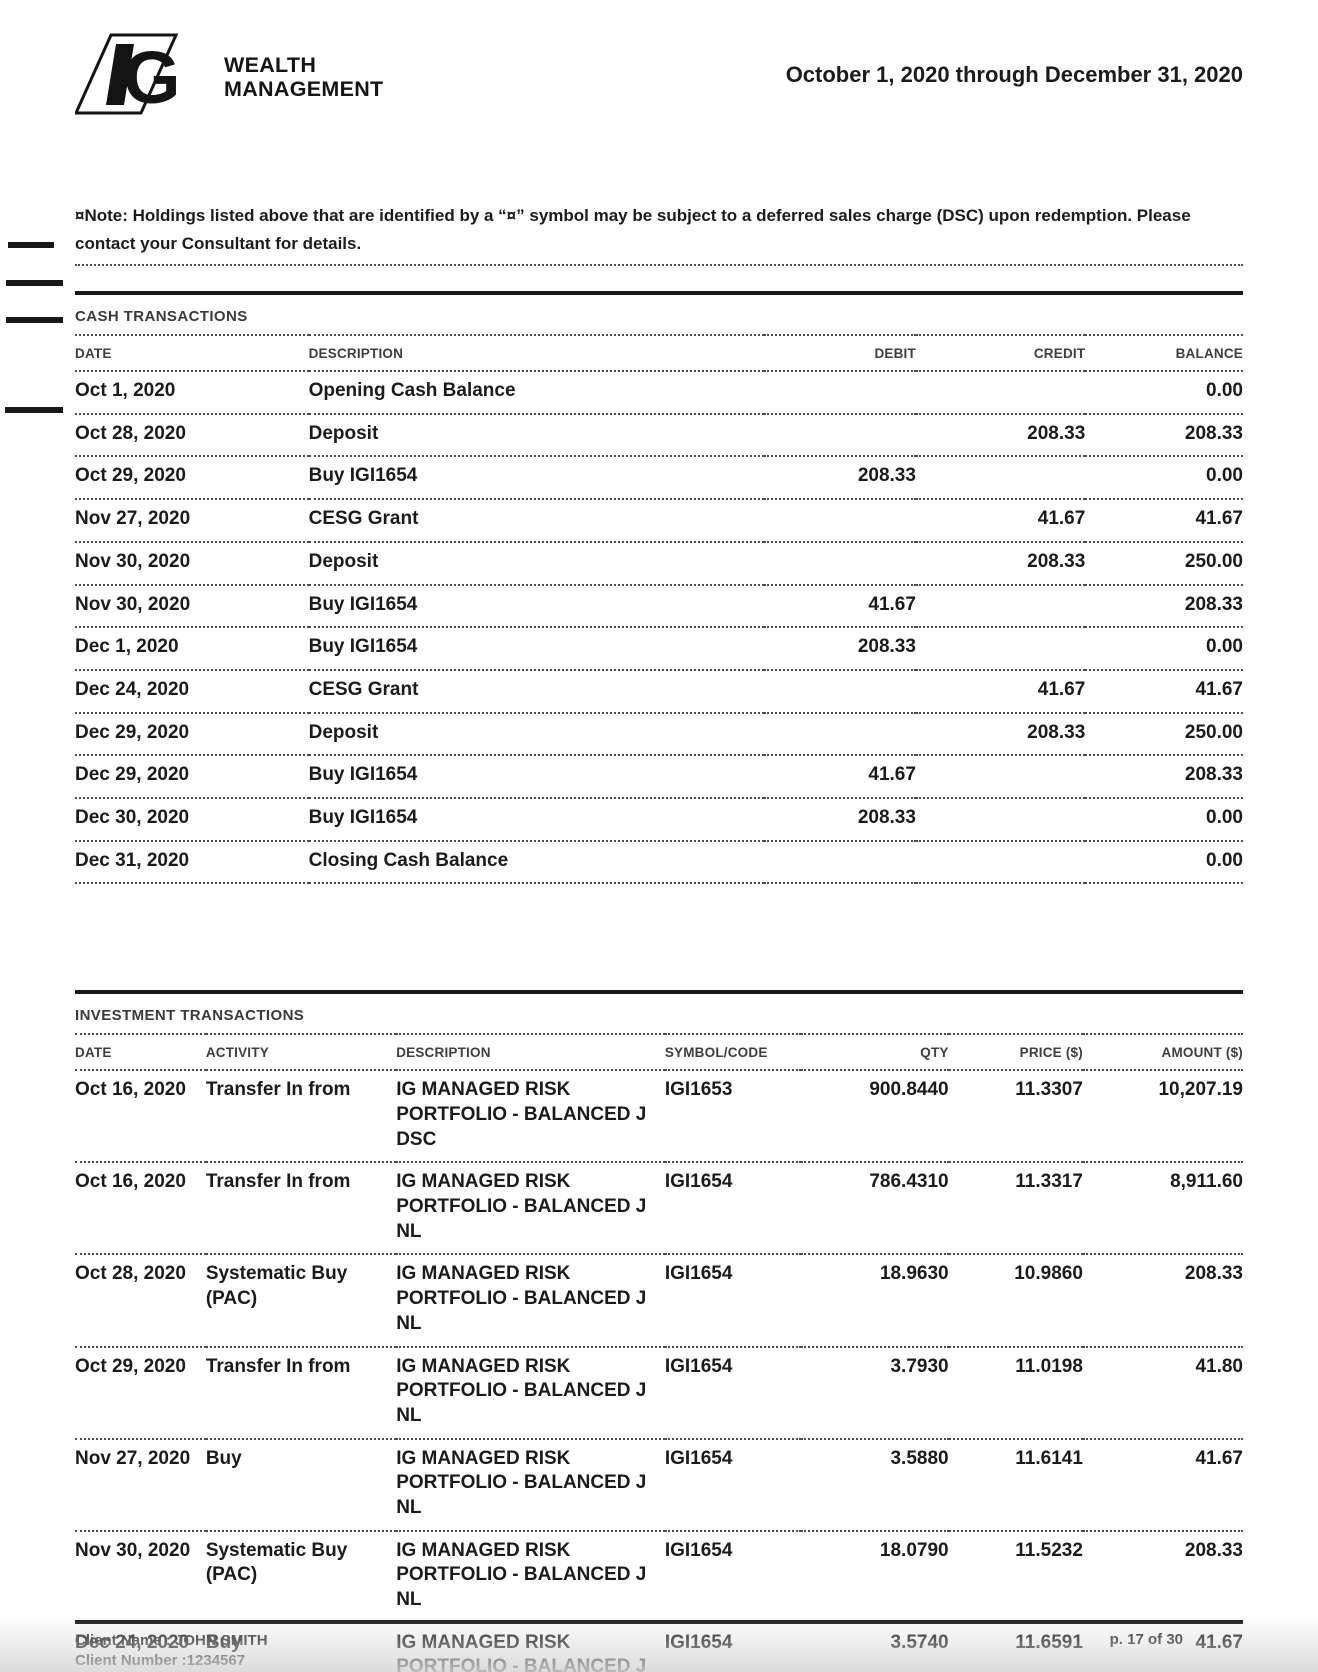 This screenshot has width=1318, height=1672. I want to click on table-row: Dec 30, 2020 Buy IGI1654 208.33 0.00, so click(659, 819).